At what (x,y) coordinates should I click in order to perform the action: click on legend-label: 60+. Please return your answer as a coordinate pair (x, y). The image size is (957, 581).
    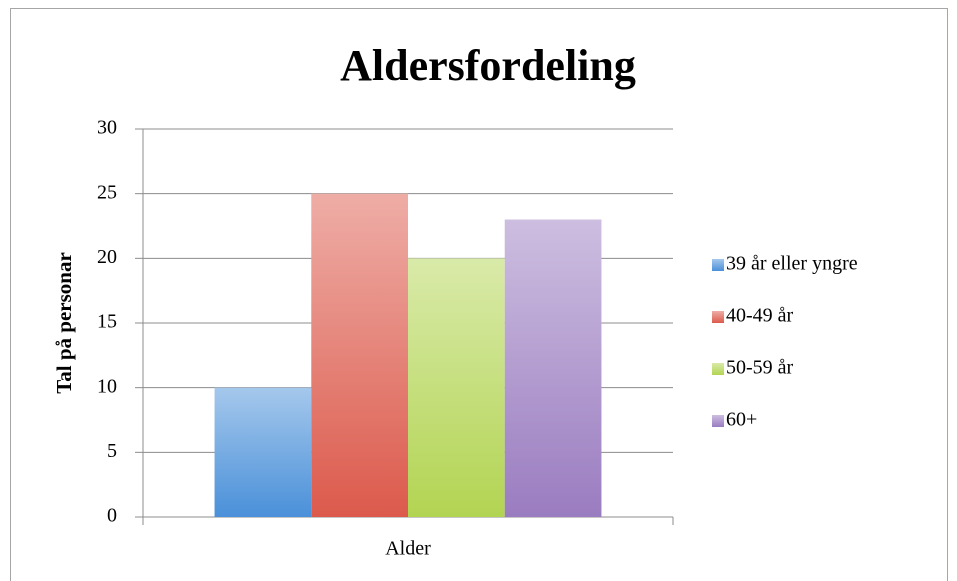
    Looking at the image, I should click on (741, 420).